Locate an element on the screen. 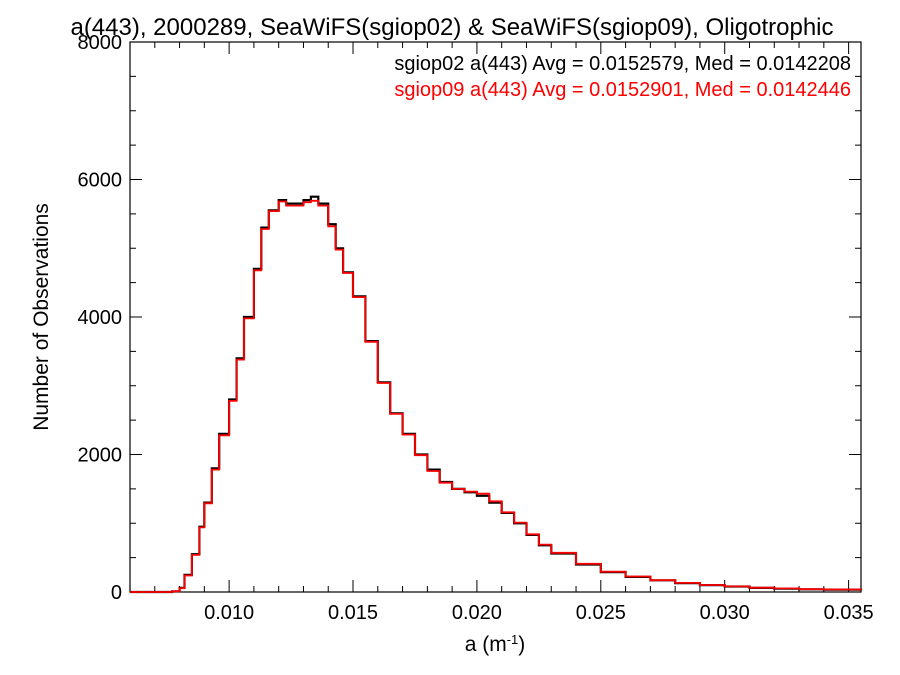  y-tick-label: 0 is located at coordinates (116, 593).